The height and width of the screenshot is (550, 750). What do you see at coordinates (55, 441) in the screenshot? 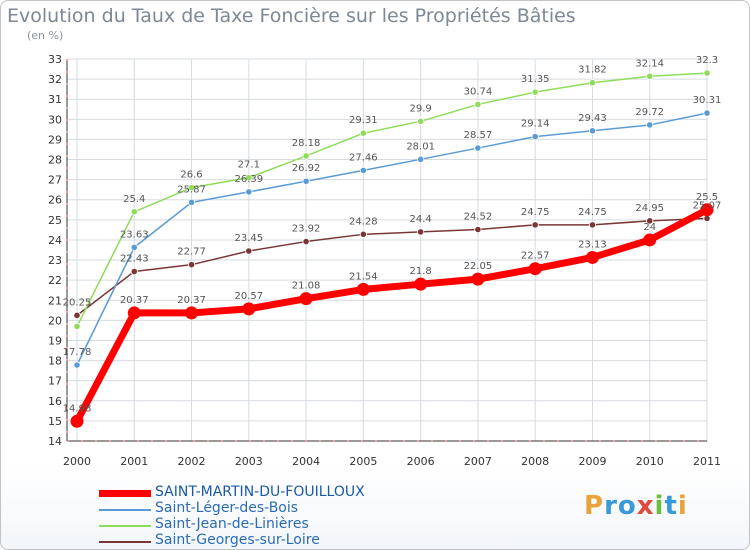
I see `y-tick-label: 14` at bounding box center [55, 441].